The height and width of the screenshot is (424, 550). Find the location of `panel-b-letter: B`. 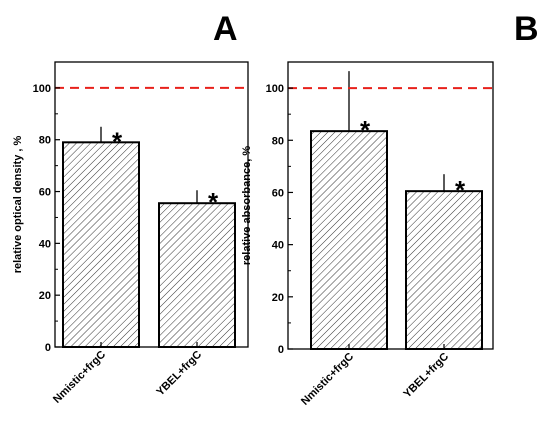

panel-b-letter: B is located at coordinates (526, 29).